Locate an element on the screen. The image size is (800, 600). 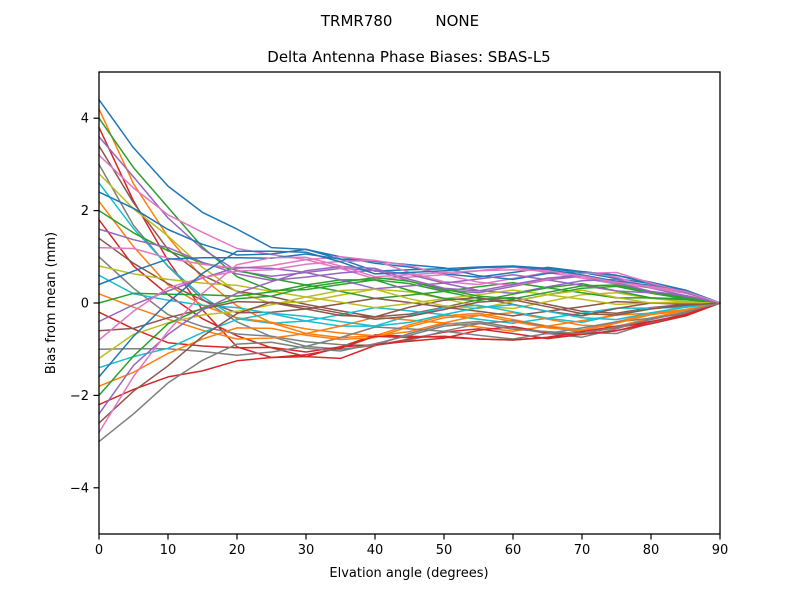
y-tick-label: −2 is located at coordinates (79, 396).